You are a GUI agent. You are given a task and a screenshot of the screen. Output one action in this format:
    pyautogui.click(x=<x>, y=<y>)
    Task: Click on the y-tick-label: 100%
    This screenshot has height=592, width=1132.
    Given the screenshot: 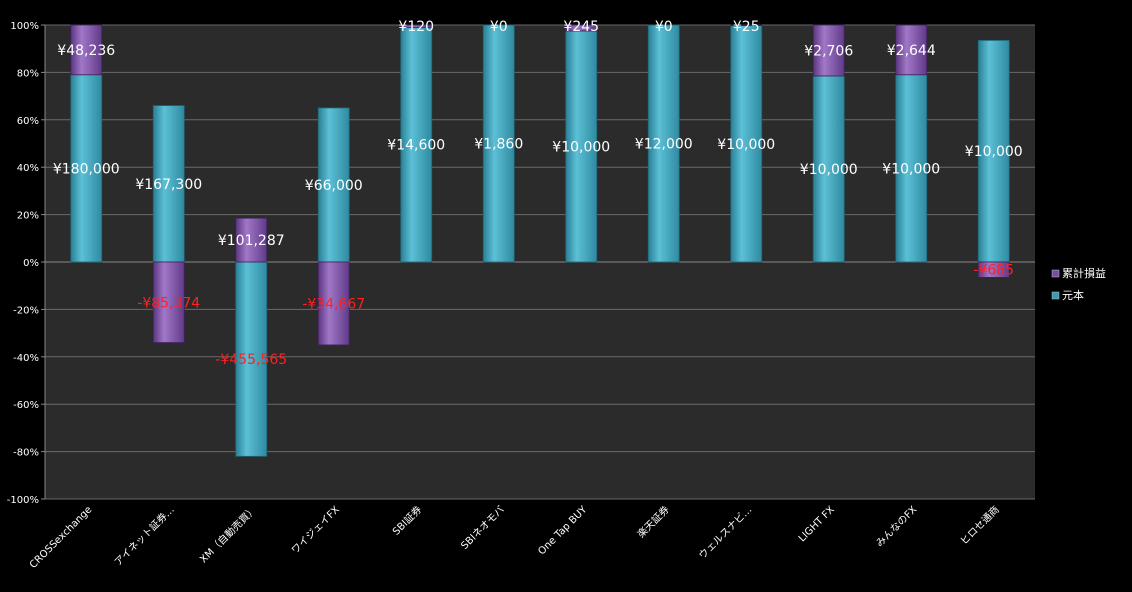 What is the action you would take?
    pyautogui.click(x=24, y=26)
    